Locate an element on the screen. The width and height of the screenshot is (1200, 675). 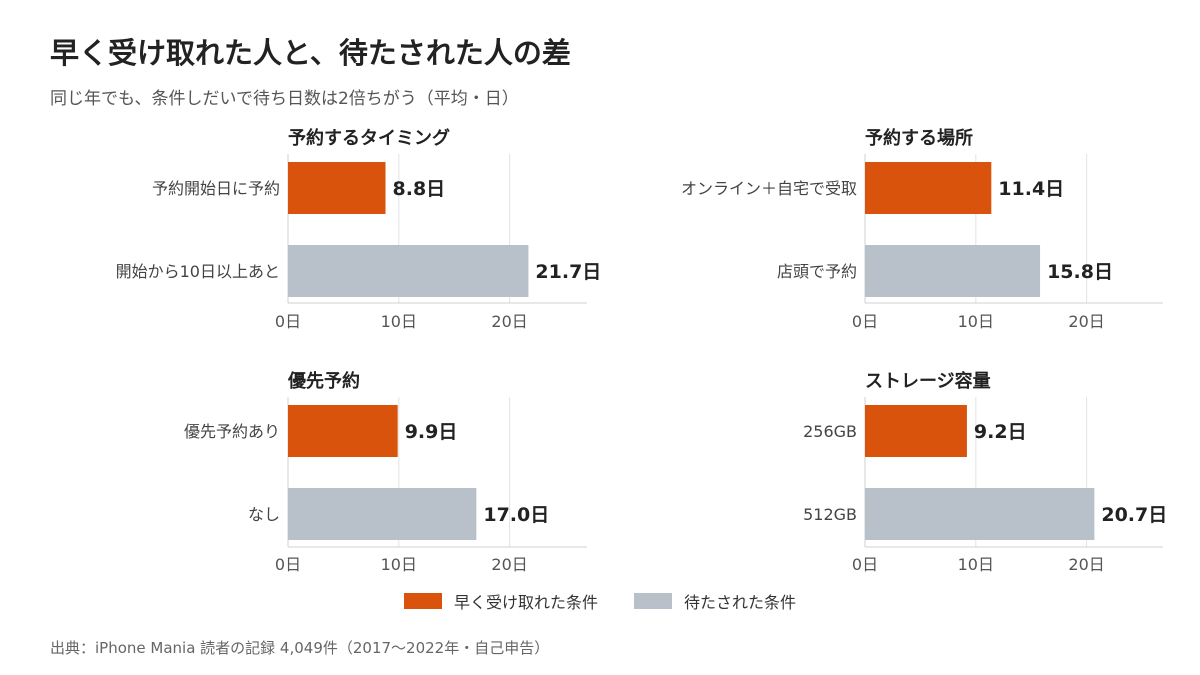
data-label: 9.9日 is located at coordinates (431, 432).